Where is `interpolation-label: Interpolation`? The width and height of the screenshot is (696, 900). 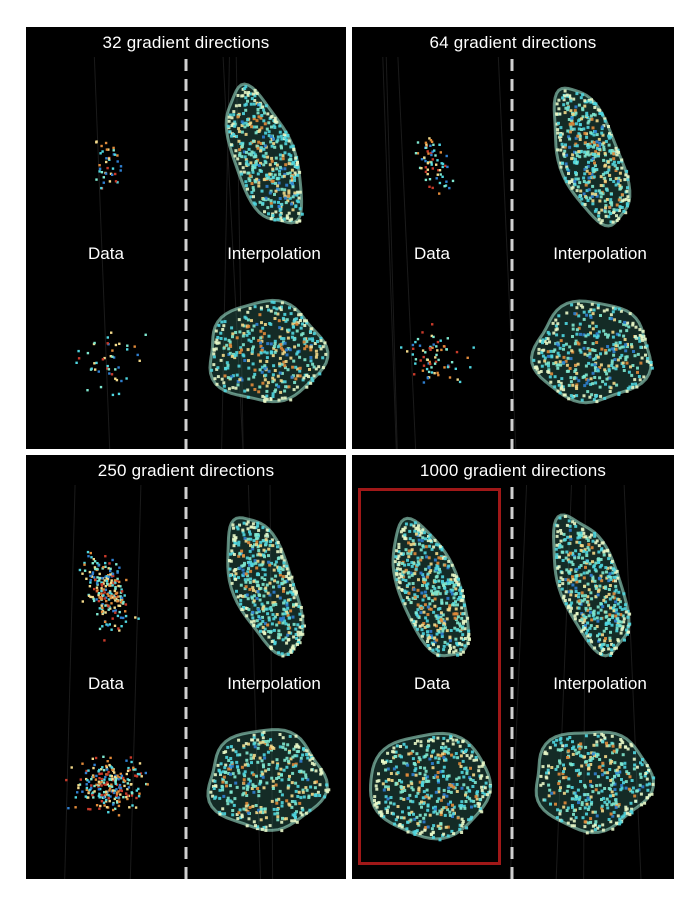 interpolation-label: Interpolation is located at coordinates (274, 253).